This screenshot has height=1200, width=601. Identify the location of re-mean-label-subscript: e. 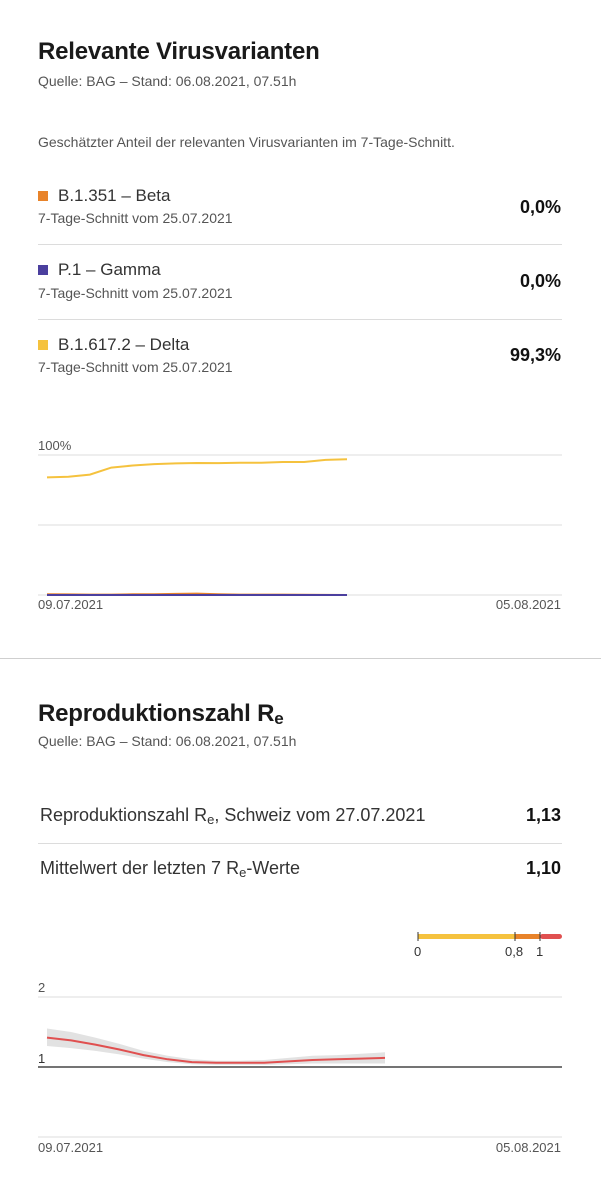
(243, 872).